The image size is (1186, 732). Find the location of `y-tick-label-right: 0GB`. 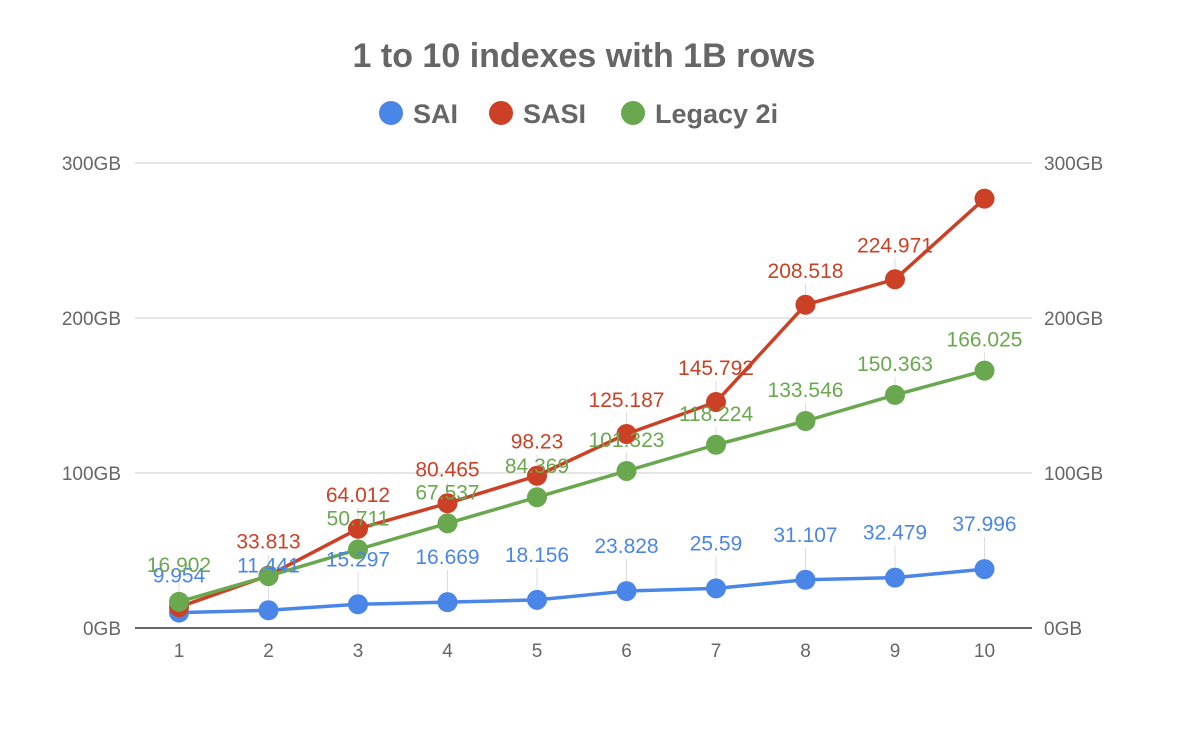

y-tick-label-right: 0GB is located at coordinates (1063, 629).